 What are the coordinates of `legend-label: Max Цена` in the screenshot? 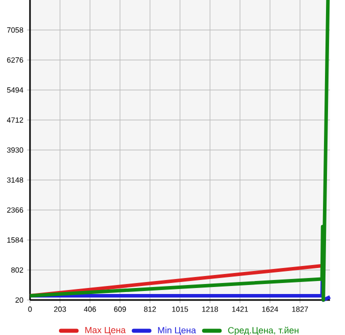 It's located at (105, 330).